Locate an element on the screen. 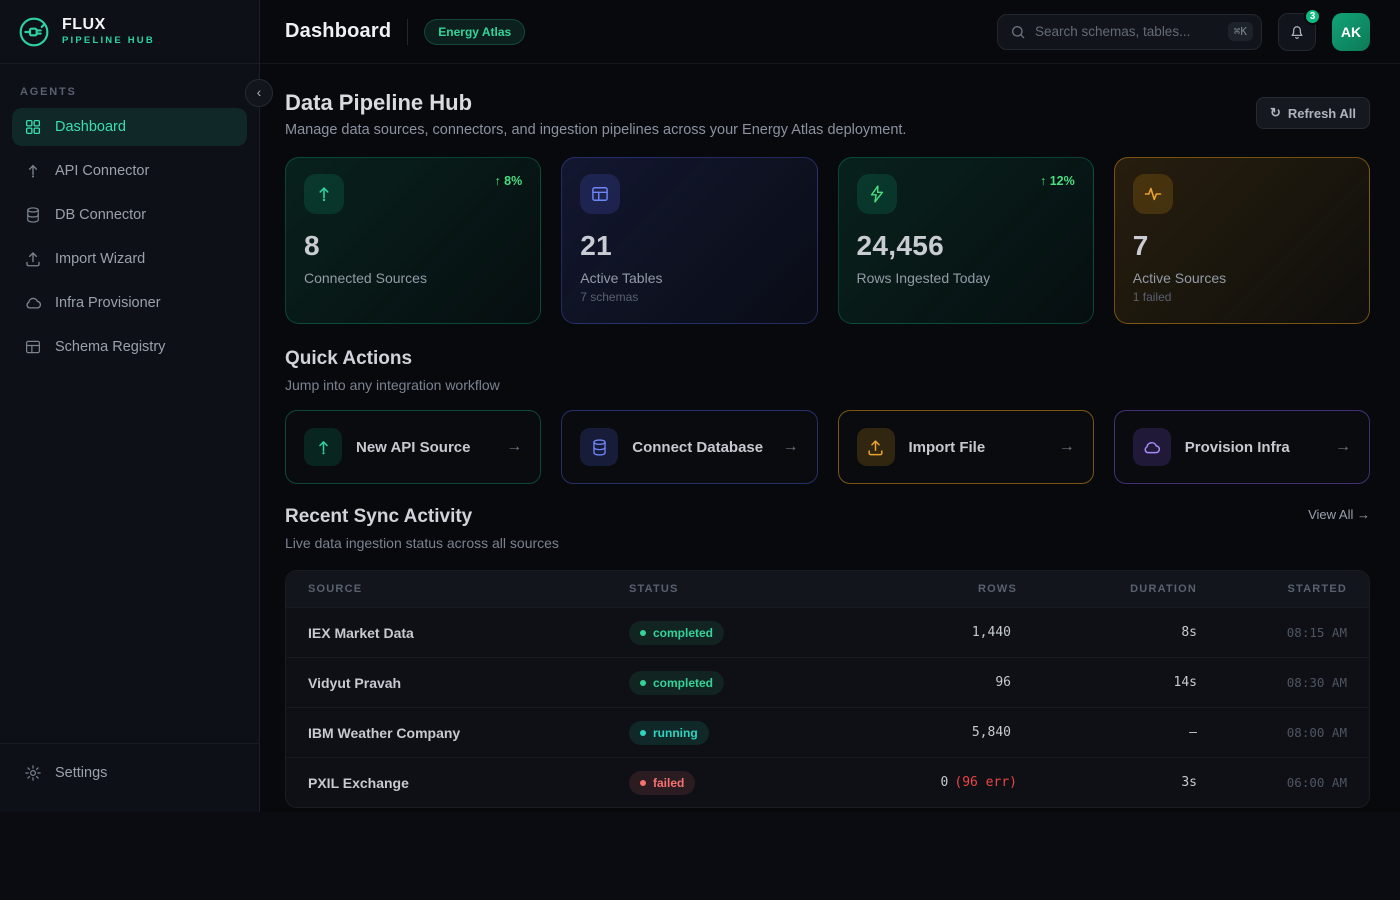 The height and width of the screenshot is (900, 1400). database-icon is located at coordinates (33, 215).